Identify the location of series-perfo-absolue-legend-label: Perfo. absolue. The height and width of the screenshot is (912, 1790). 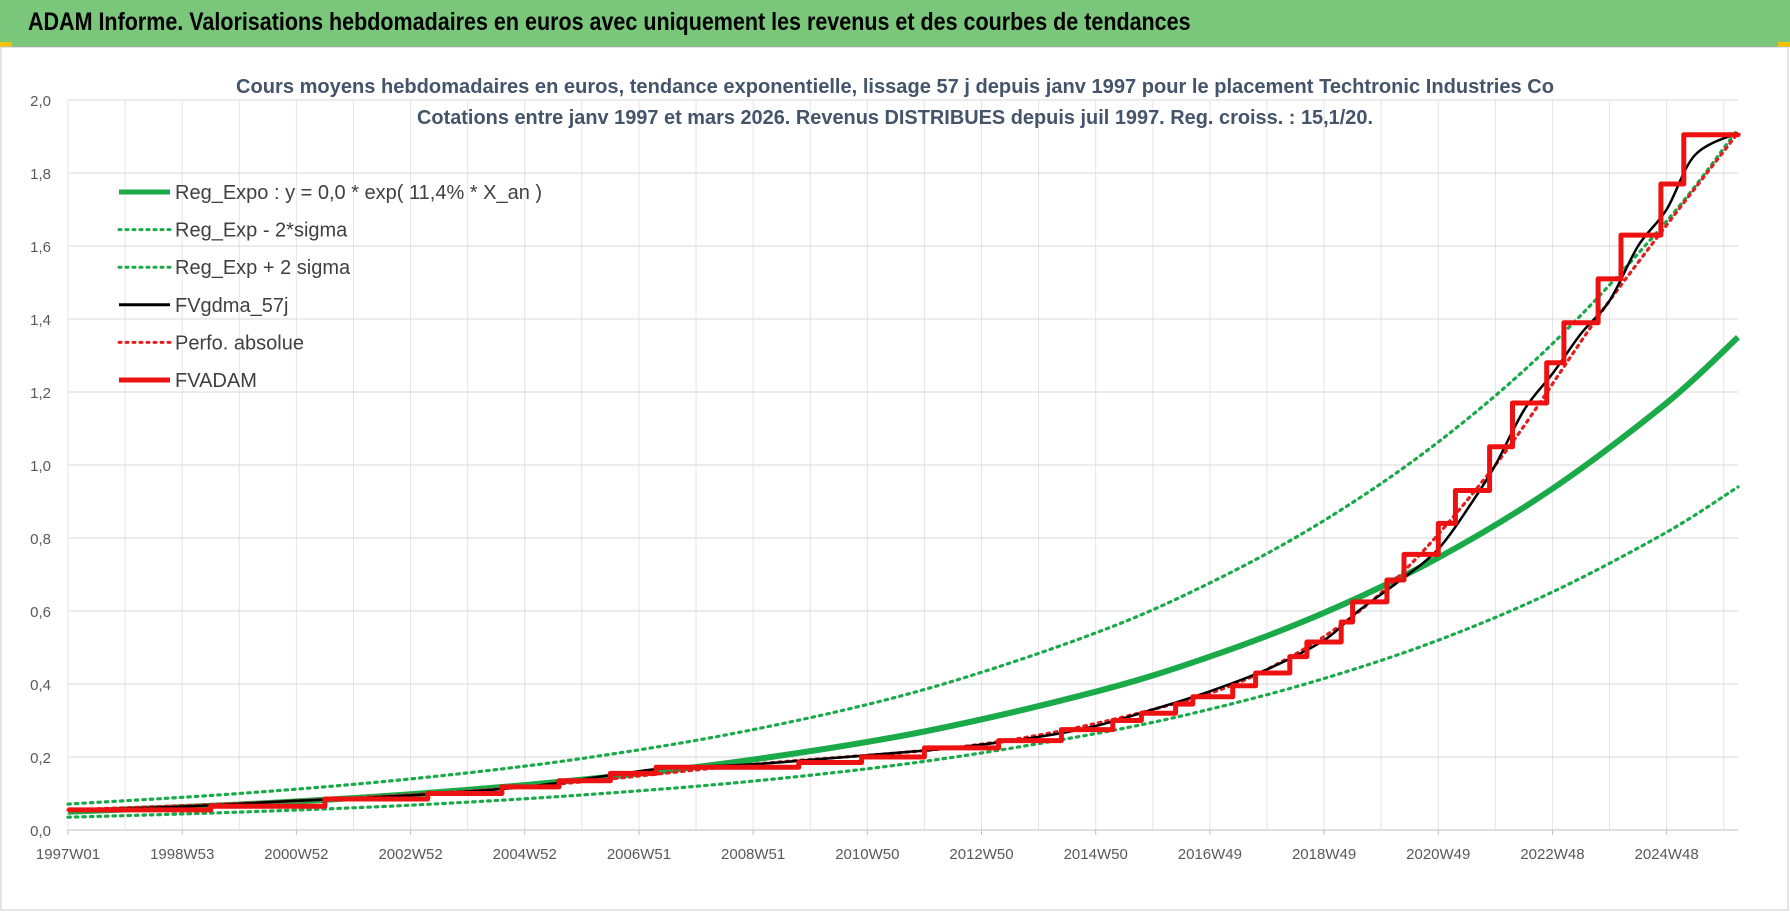
(239, 343).